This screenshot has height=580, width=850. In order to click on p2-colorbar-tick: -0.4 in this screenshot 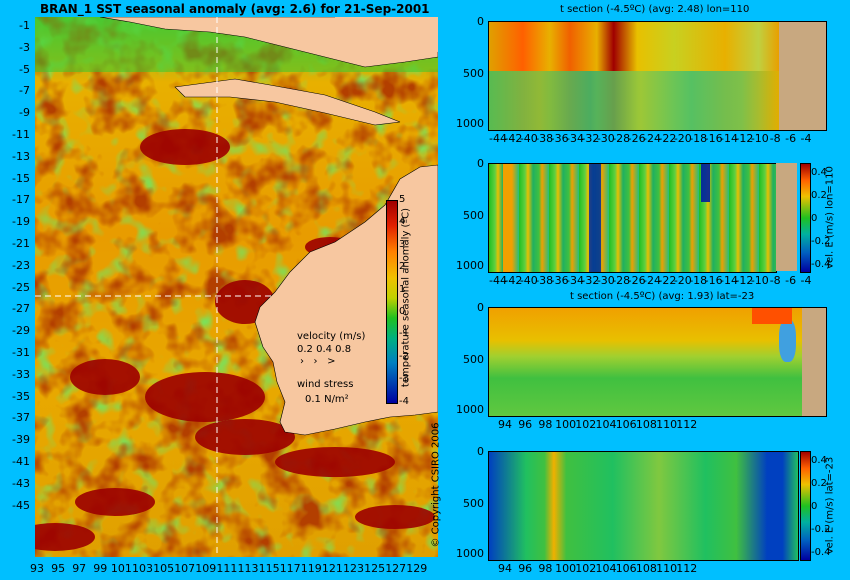, I will do `click(821, 264)`.